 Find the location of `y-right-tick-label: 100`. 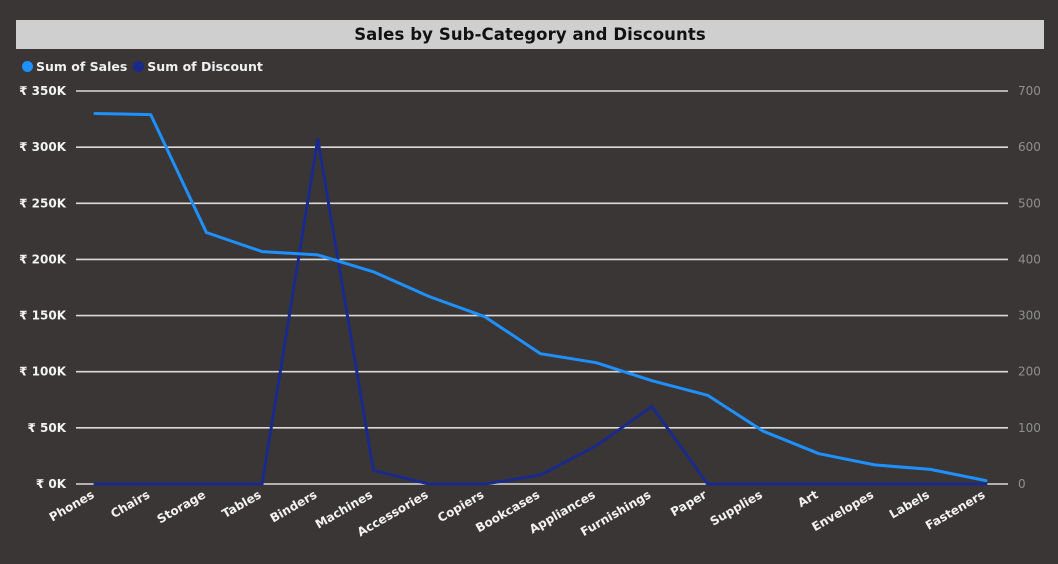

y-right-tick-label: 100 is located at coordinates (1029, 428).